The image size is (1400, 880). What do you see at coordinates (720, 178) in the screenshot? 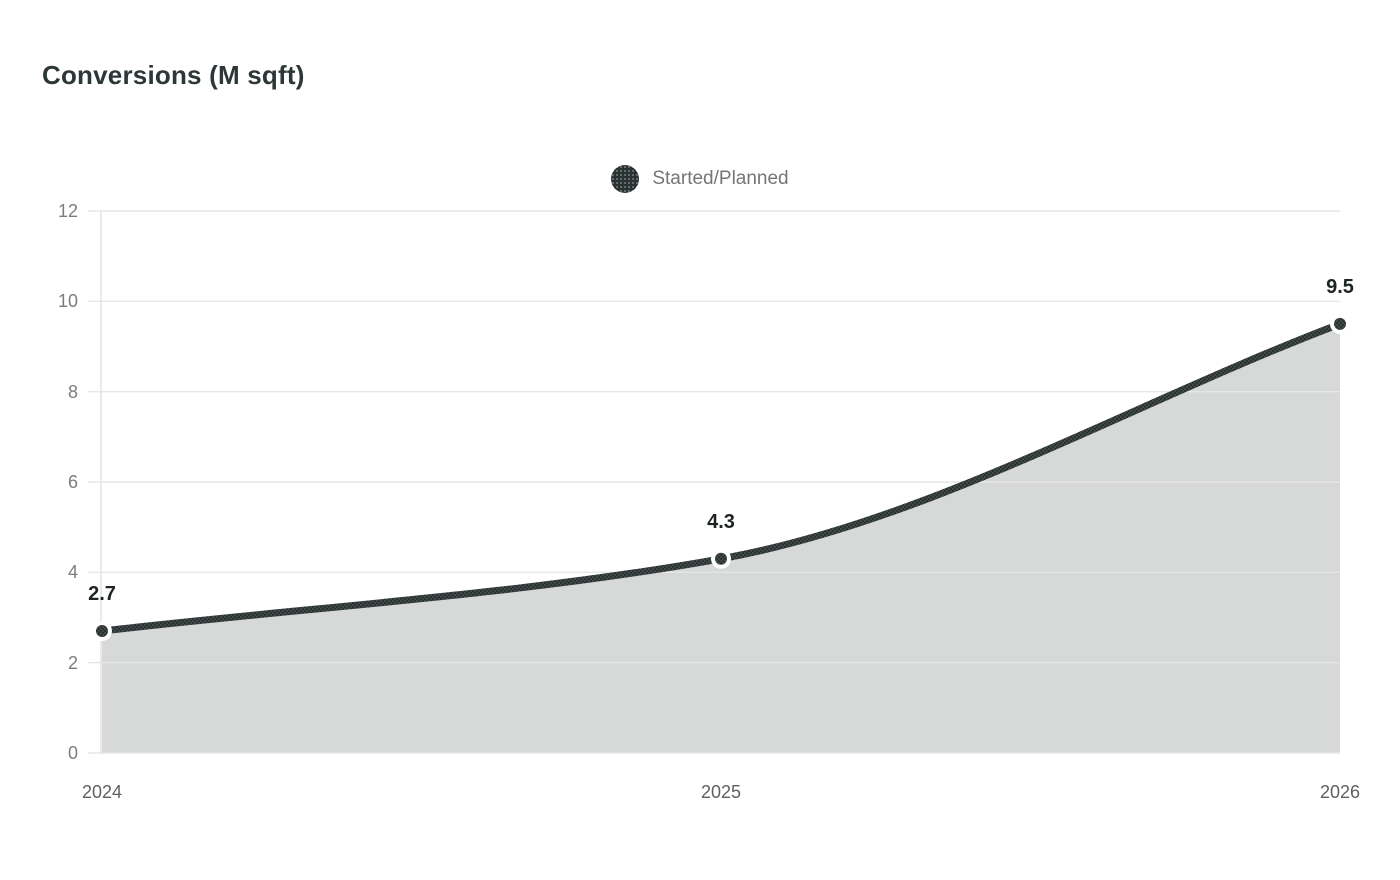
I see `legend-label: Started/Planned` at bounding box center [720, 178].